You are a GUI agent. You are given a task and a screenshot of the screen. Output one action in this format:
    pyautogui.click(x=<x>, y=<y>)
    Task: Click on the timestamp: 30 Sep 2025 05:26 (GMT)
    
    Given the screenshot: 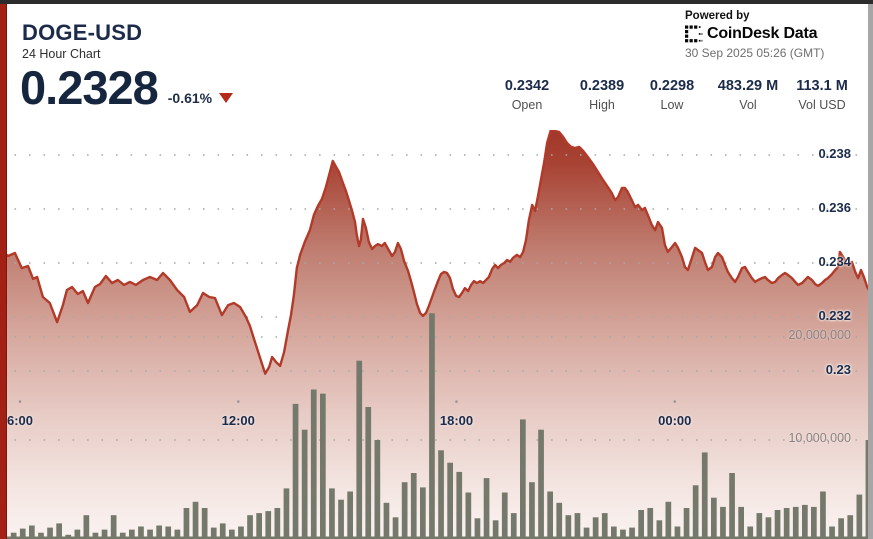 What is the action you would take?
    pyautogui.click(x=755, y=53)
    